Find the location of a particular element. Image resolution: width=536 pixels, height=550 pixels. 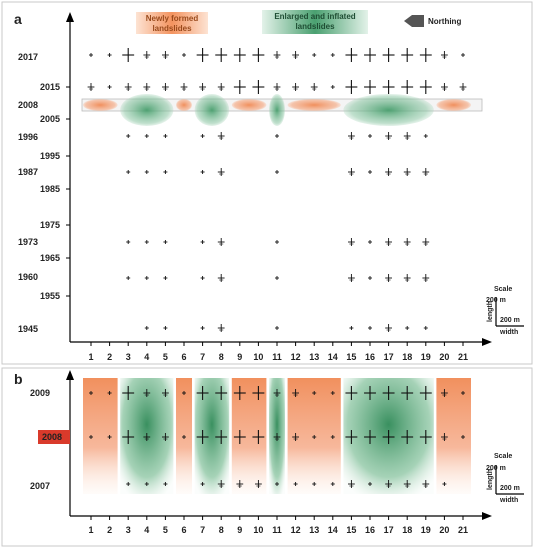

x-tick-label: 15 is located at coordinates (351, 357).